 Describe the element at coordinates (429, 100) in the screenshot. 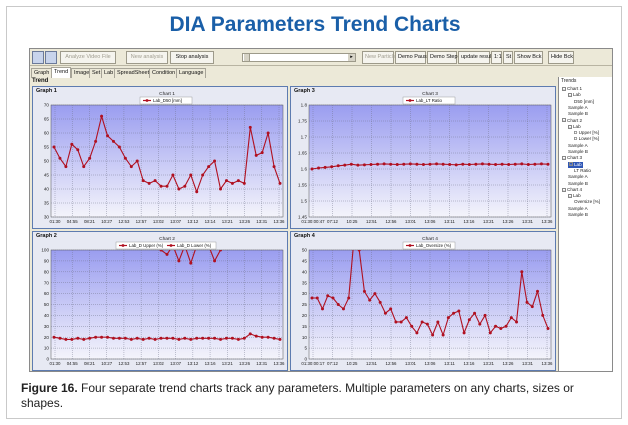

I see `legend-label: Lab_LT Ratio` at that location.